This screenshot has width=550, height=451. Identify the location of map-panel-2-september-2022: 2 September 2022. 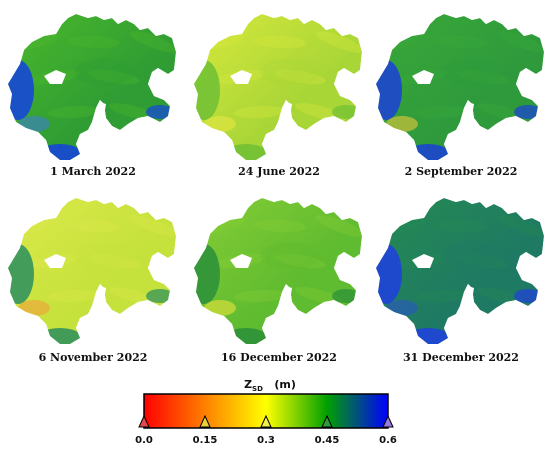
(461, 95).